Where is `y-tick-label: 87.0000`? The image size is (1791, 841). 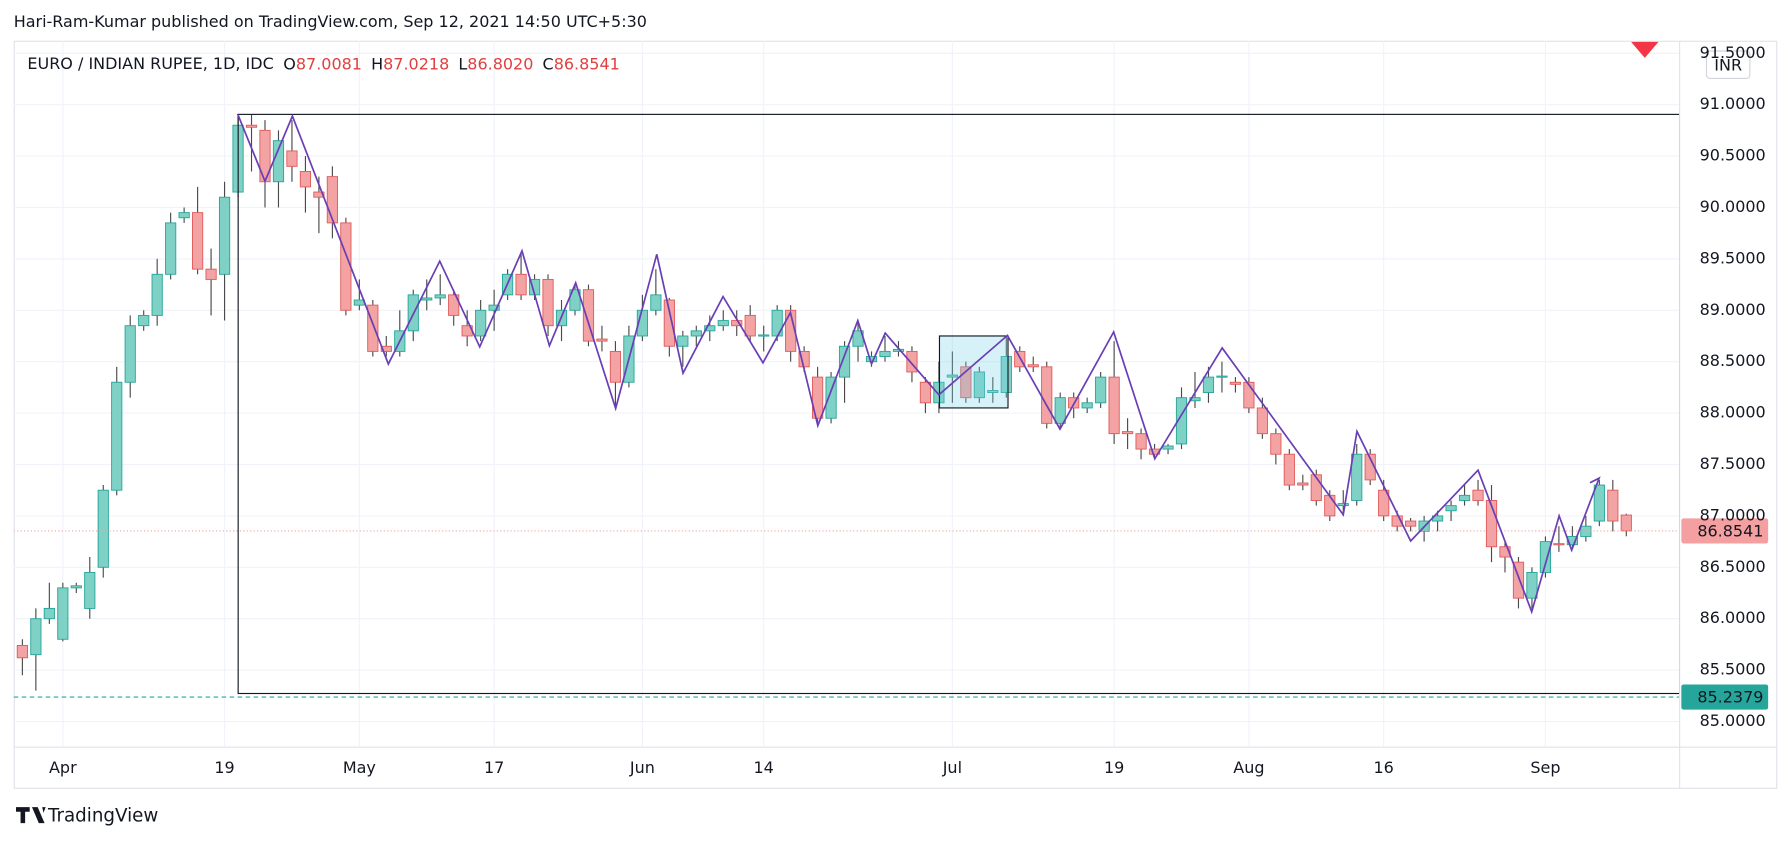
y-tick-label: 87.0000 is located at coordinates (1733, 514).